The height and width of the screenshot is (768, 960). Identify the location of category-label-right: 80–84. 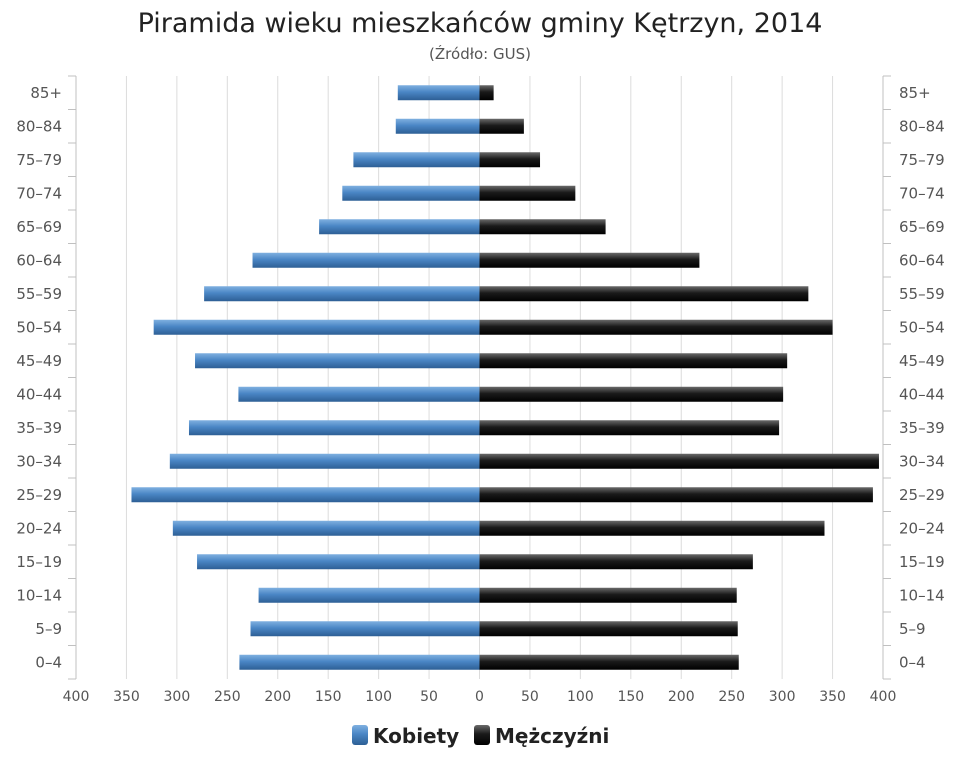
(922, 126).